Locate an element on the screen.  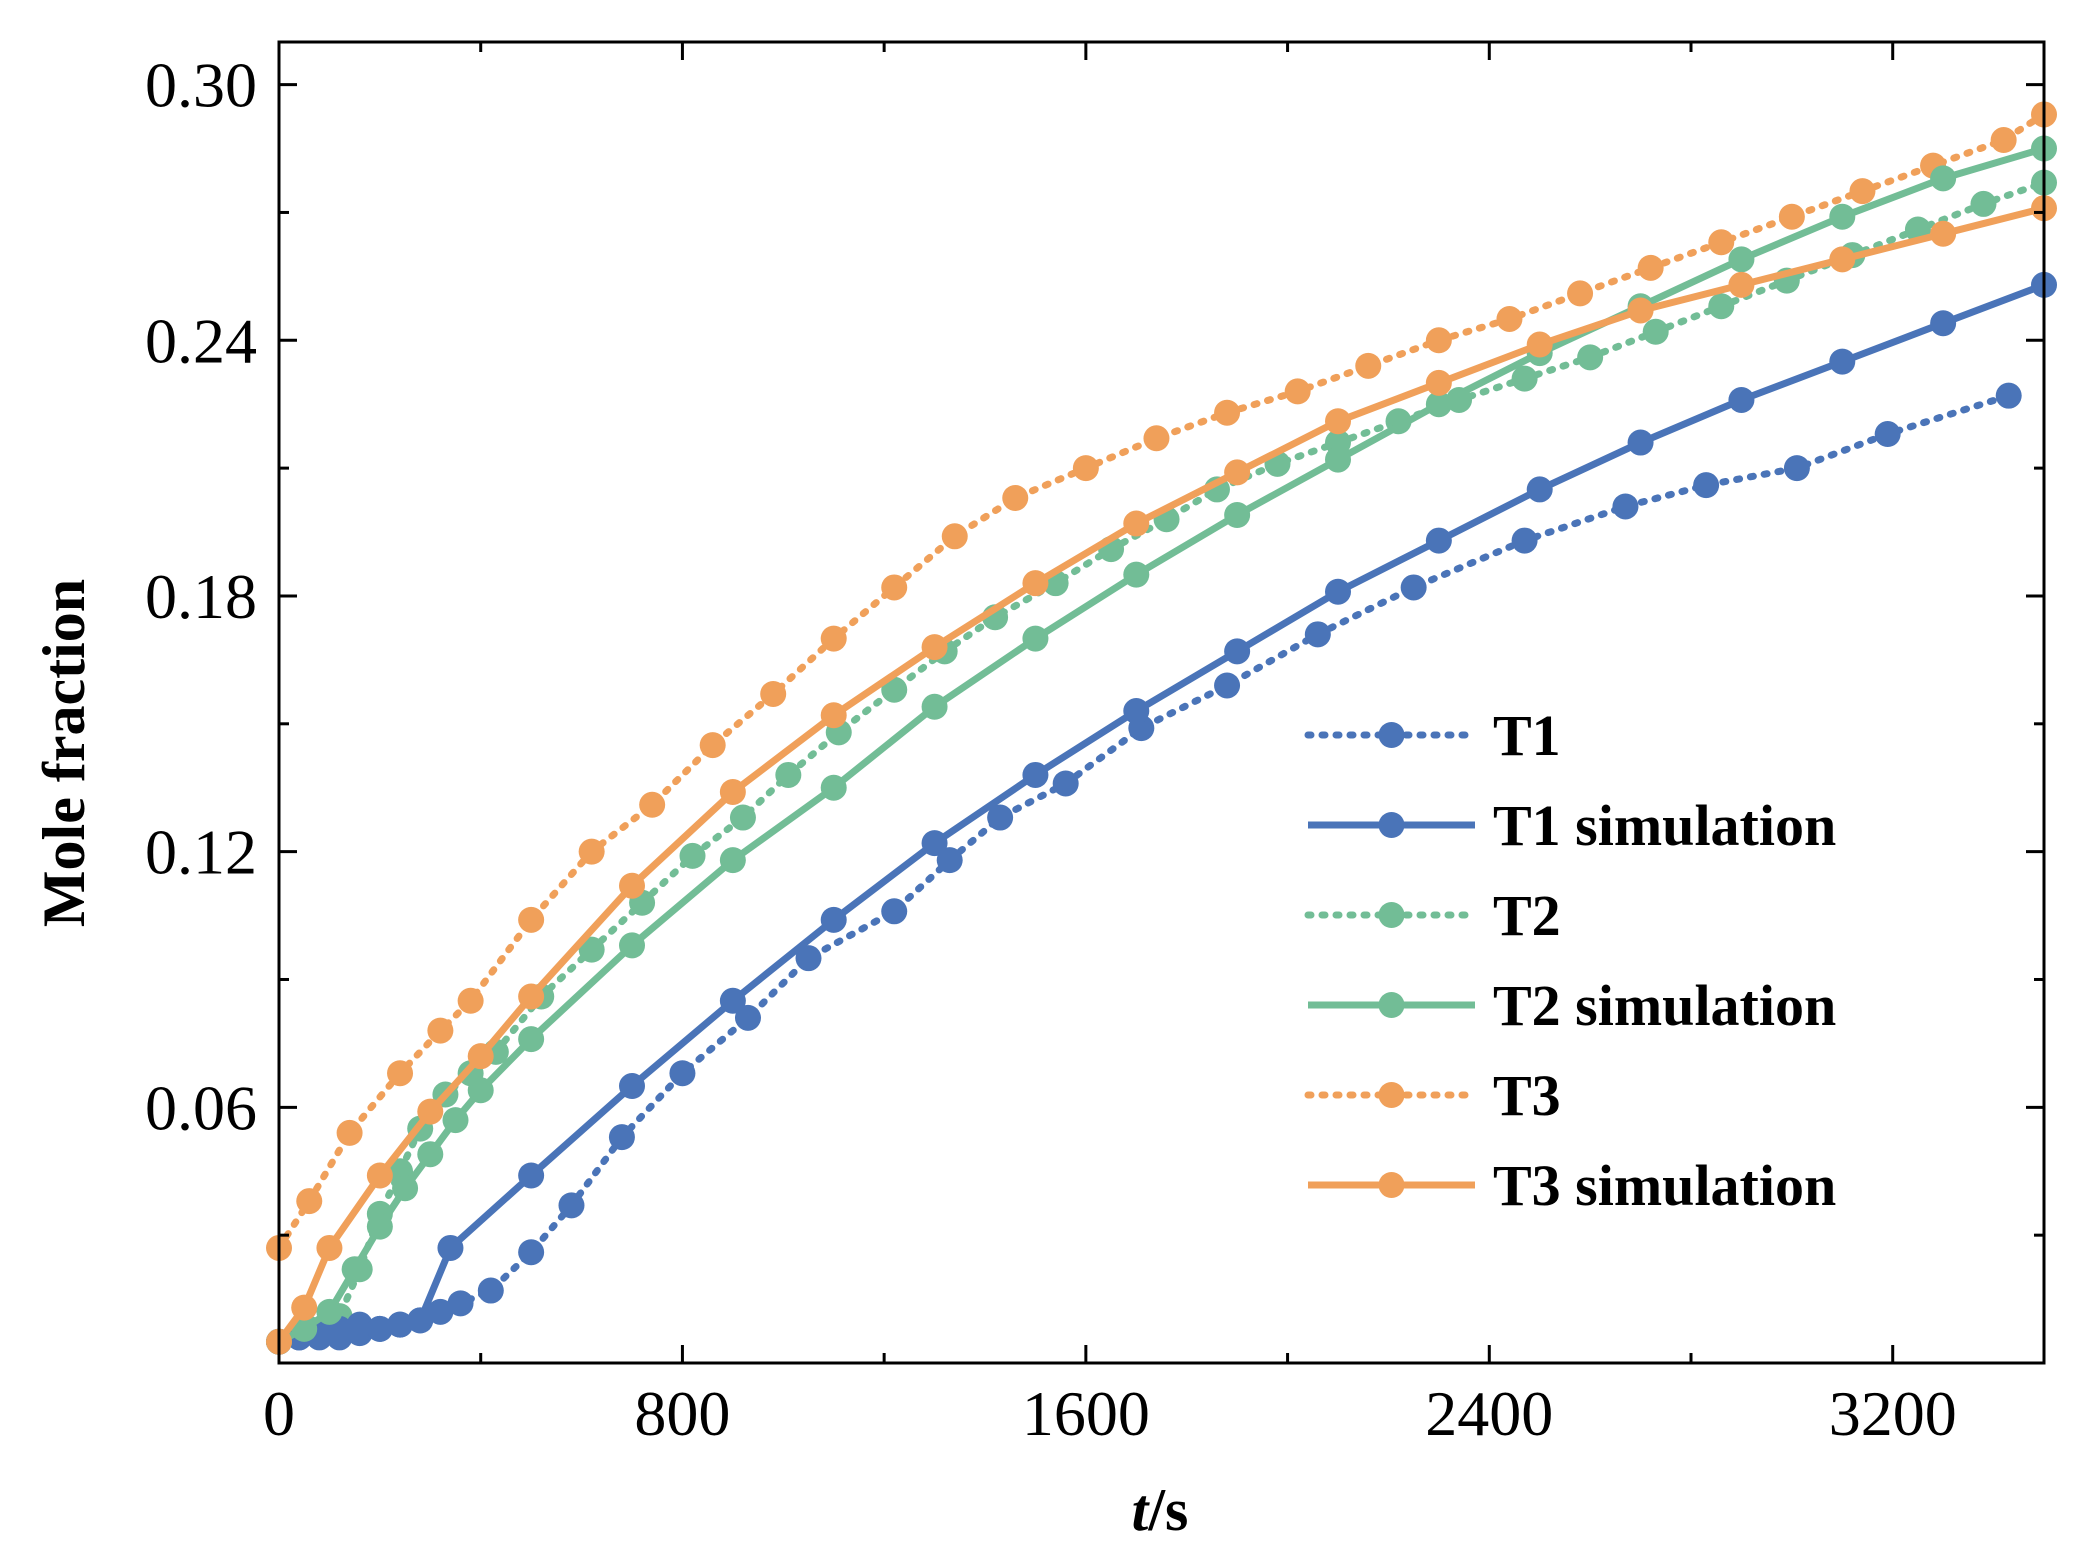
x-tick-label: 1600 is located at coordinates (1086, 1413).